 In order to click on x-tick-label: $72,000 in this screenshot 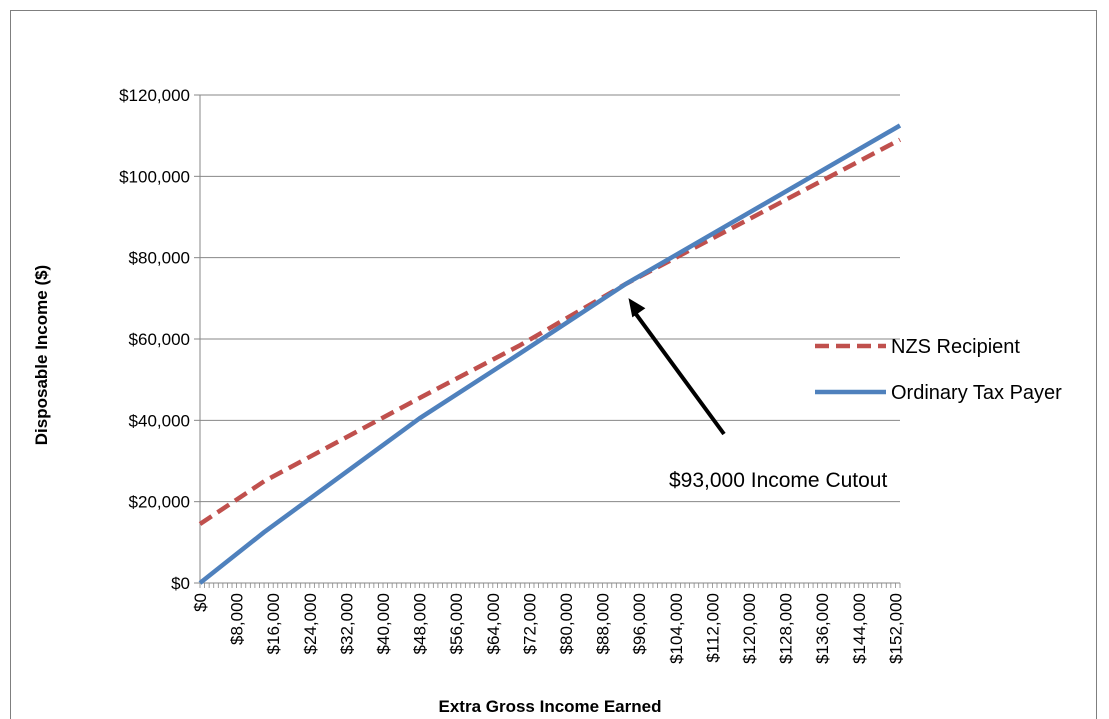, I will do `click(529, 623)`.